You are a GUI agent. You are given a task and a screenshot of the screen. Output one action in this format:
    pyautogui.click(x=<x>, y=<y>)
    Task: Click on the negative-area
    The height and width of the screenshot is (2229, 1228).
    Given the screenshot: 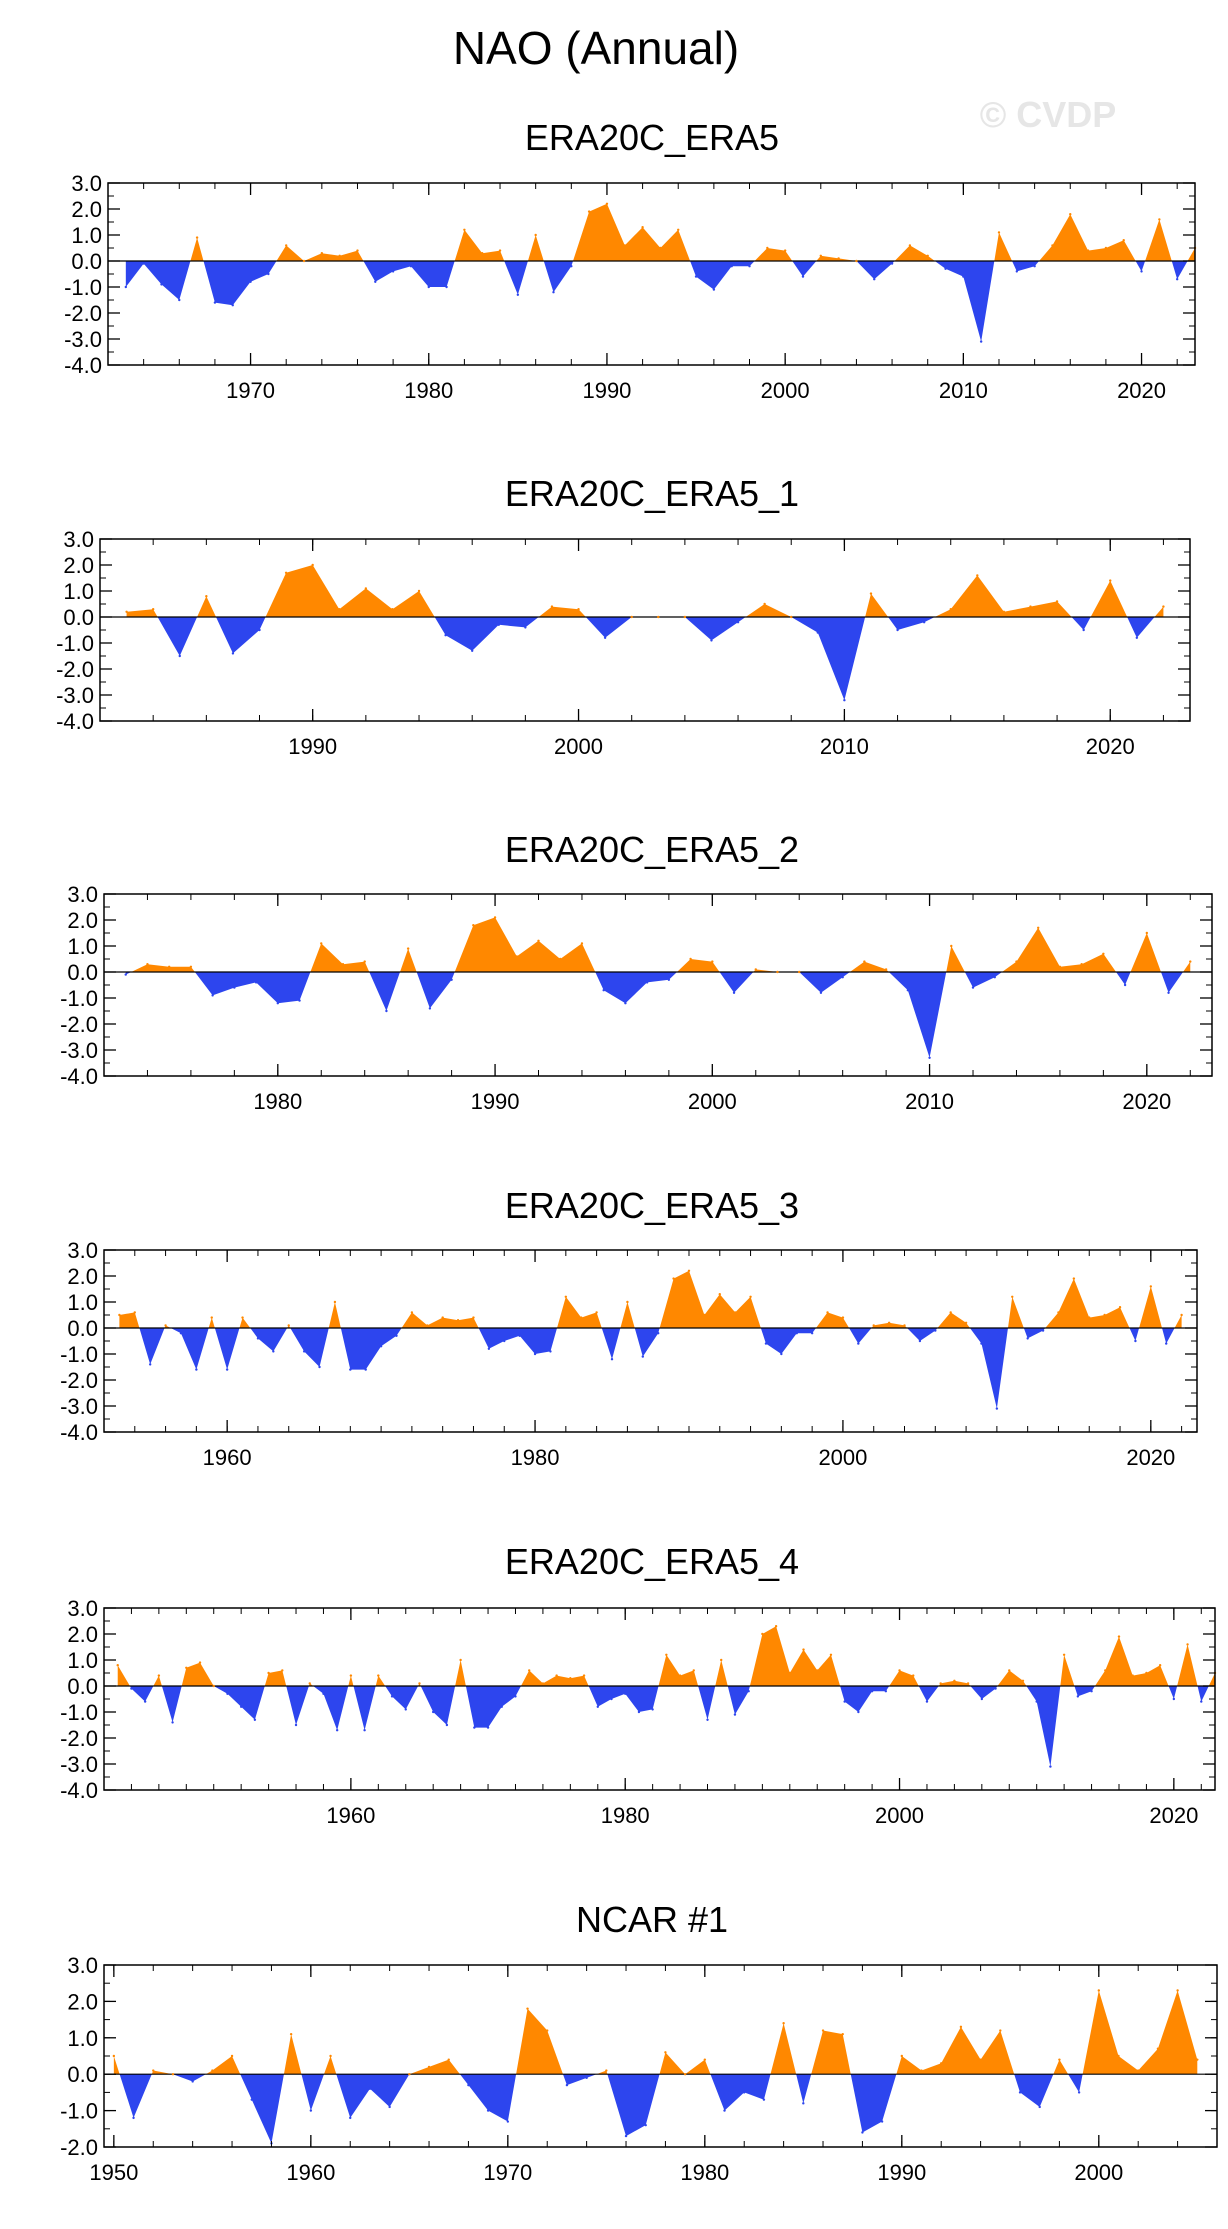 What is the action you would take?
    pyautogui.click(x=660, y=301)
    